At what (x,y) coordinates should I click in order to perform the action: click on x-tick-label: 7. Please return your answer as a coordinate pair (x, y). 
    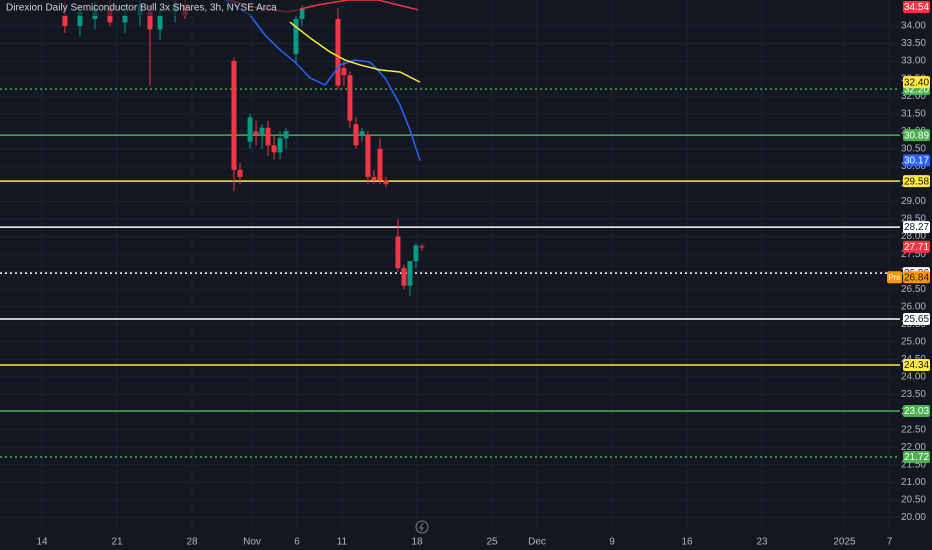
    Looking at the image, I should click on (890, 542).